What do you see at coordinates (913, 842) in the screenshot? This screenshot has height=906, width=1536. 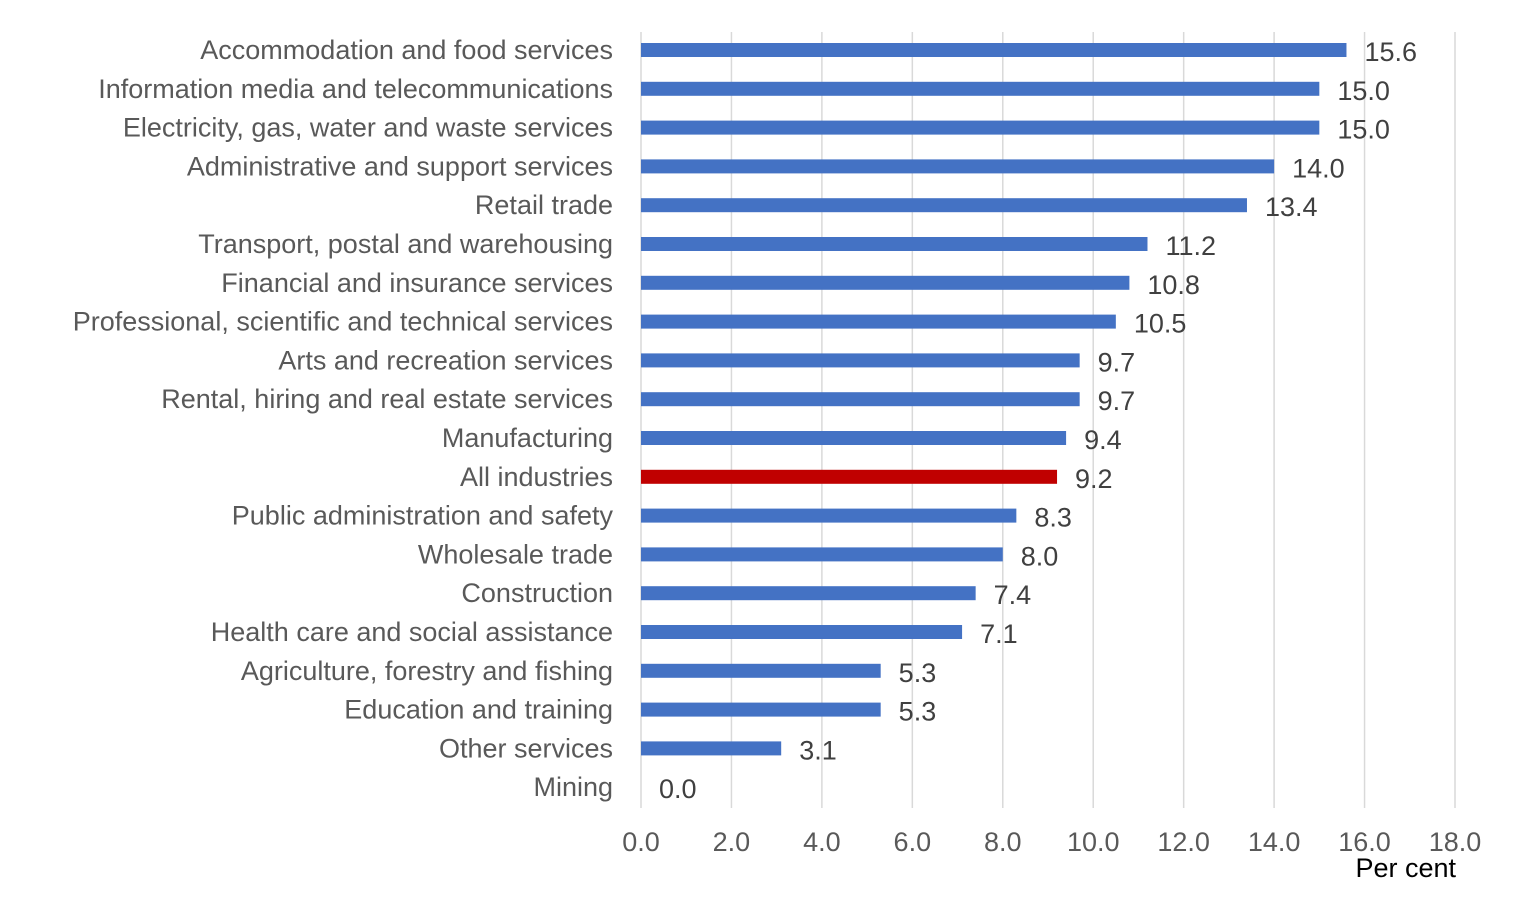 I see `x-tick-label: 6.0` at bounding box center [913, 842].